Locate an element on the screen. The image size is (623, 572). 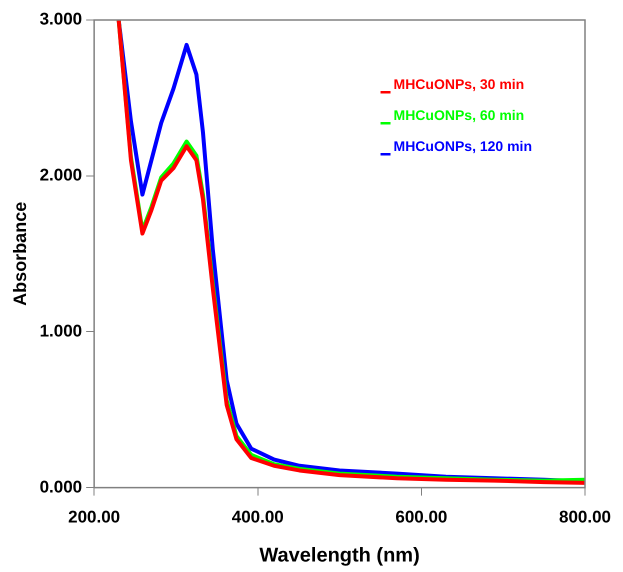
legend-label: MHCuONPs, 120 min is located at coordinates (463, 146).